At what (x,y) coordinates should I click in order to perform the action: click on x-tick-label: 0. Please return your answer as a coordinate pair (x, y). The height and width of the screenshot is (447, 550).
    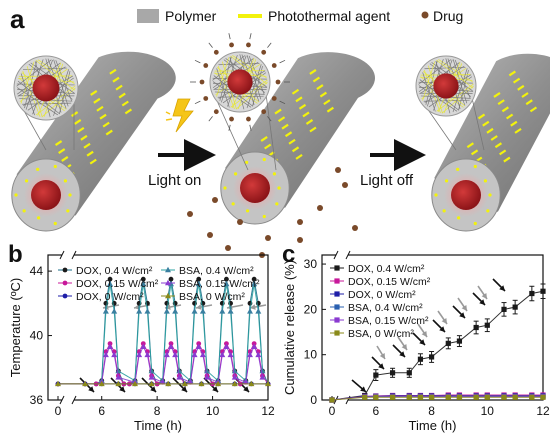
    Looking at the image, I should click on (58, 411).